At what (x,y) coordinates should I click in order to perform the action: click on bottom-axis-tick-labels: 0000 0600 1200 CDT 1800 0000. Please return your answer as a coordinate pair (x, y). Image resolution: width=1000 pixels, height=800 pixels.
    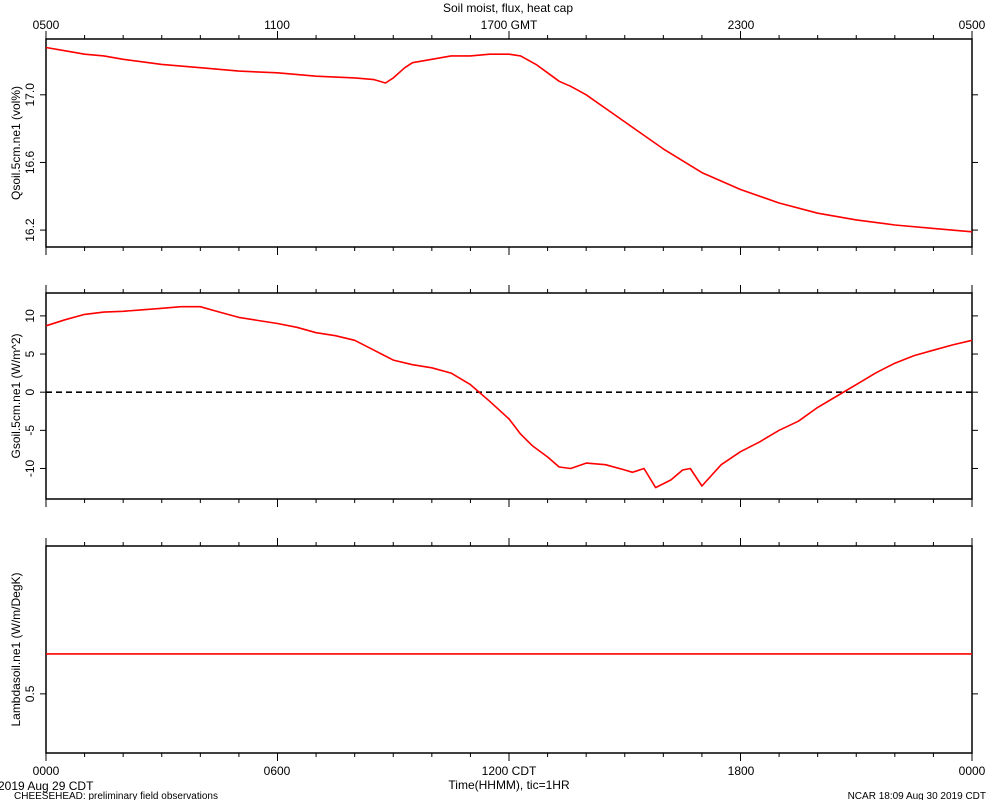
    Looking at the image, I should click on (509, 771).